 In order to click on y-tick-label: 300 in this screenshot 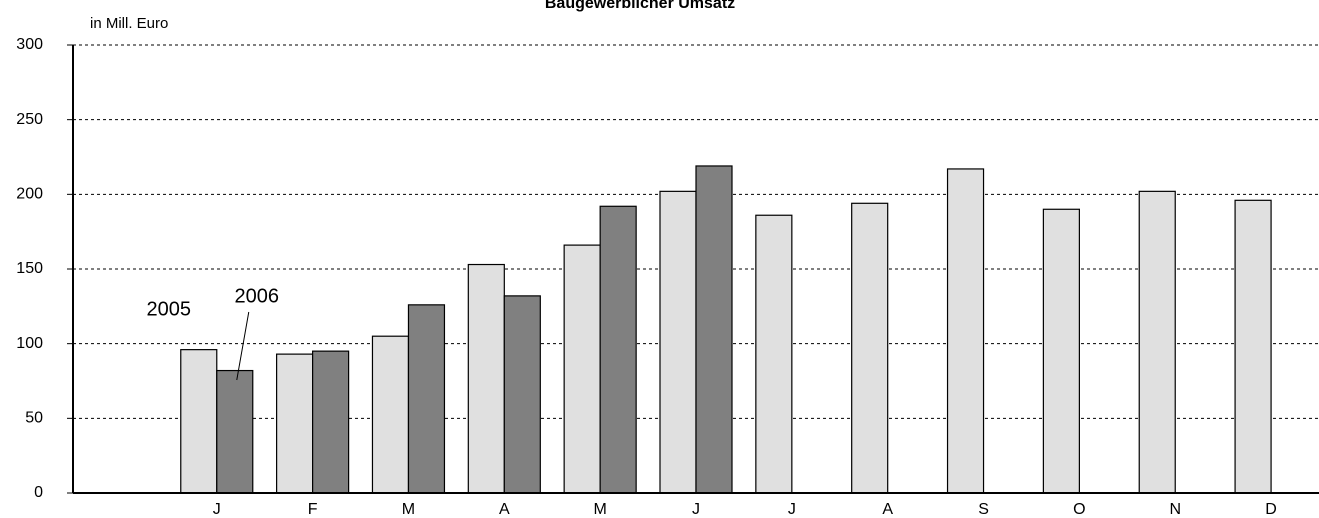, I will do `click(29, 44)`.